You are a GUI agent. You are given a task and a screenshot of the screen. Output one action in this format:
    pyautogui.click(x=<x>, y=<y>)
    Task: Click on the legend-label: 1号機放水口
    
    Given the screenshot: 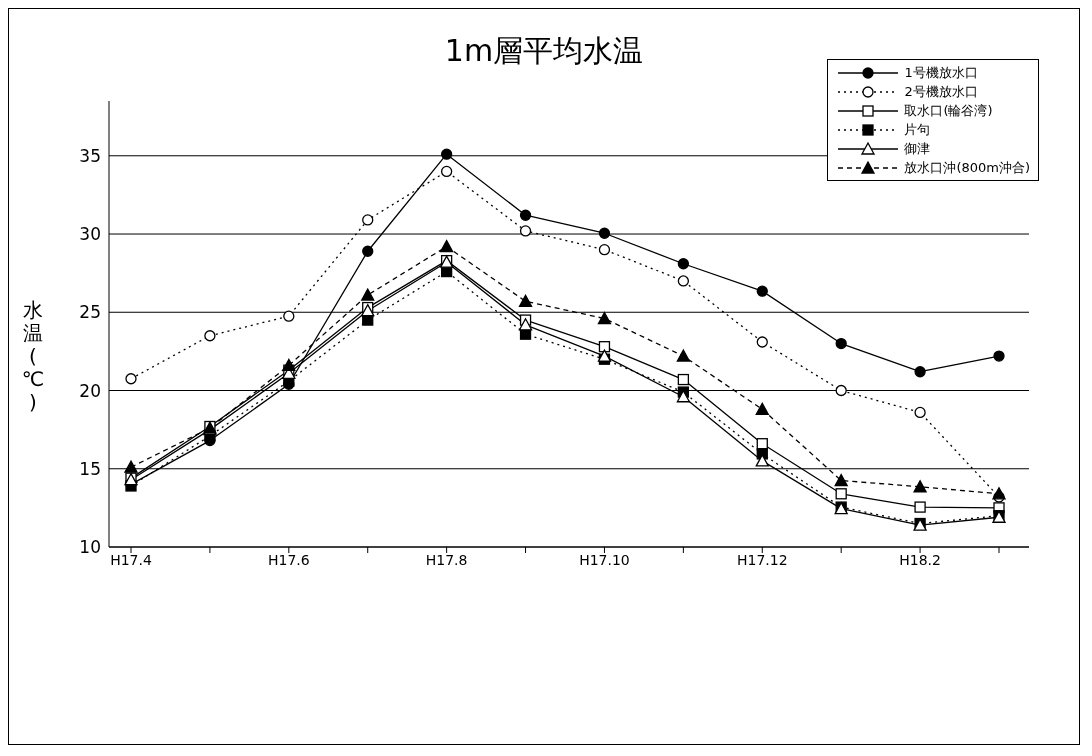 What is the action you would take?
    pyautogui.click(x=941, y=72)
    